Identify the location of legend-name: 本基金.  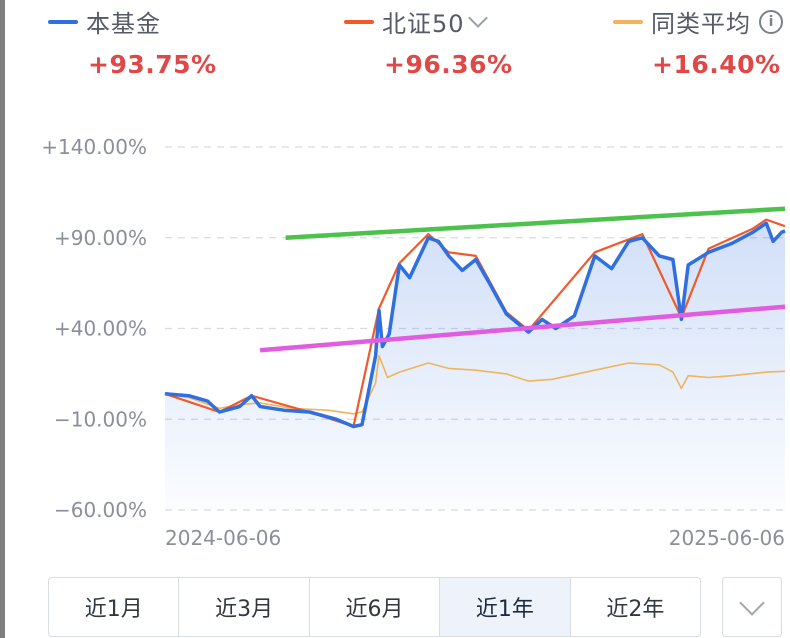
(123, 24).